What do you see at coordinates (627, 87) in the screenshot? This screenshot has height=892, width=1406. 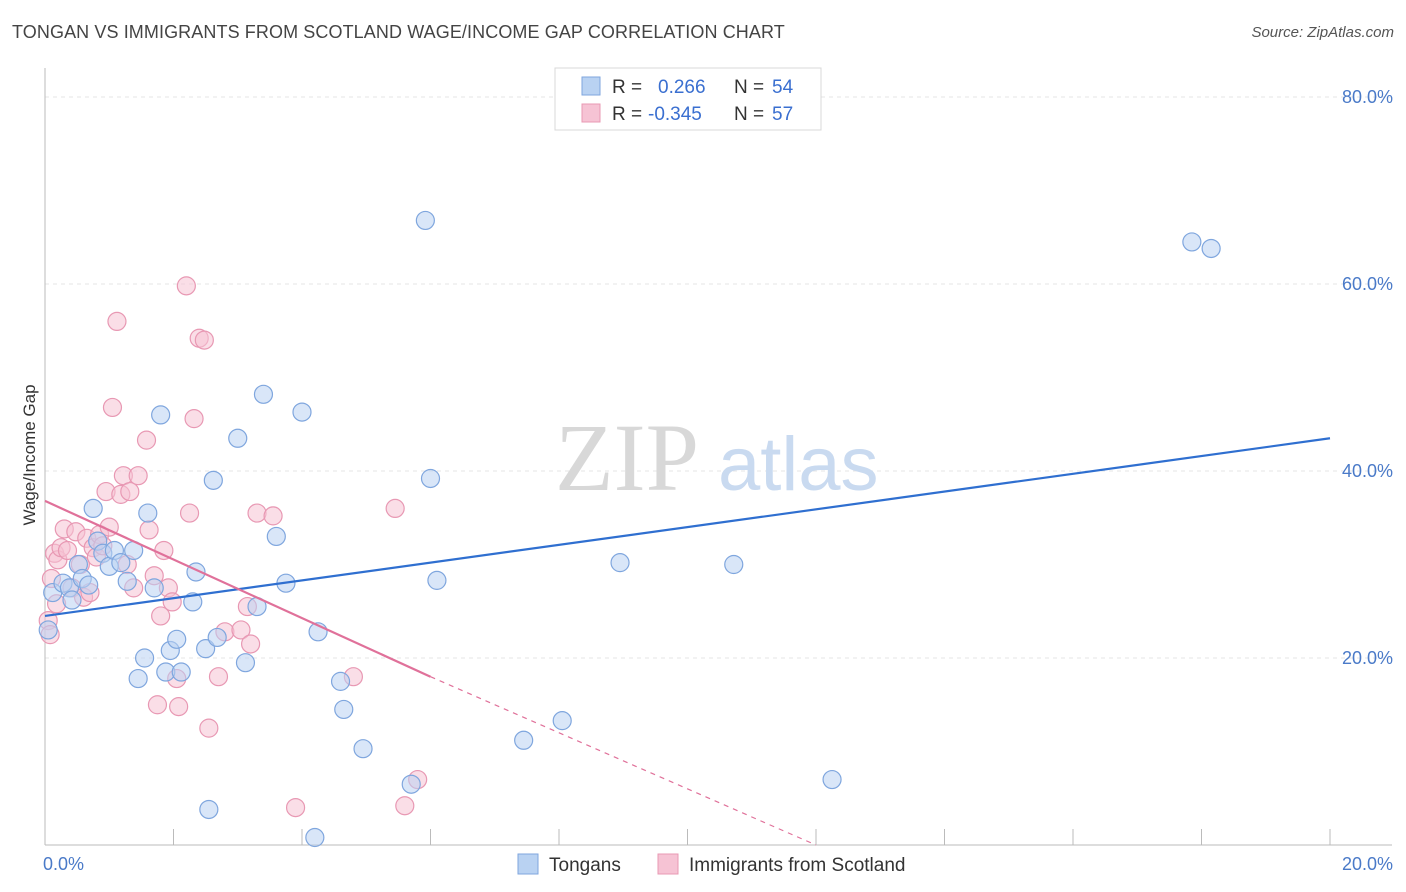 I see `legend-r-label-1: R =` at bounding box center [627, 87].